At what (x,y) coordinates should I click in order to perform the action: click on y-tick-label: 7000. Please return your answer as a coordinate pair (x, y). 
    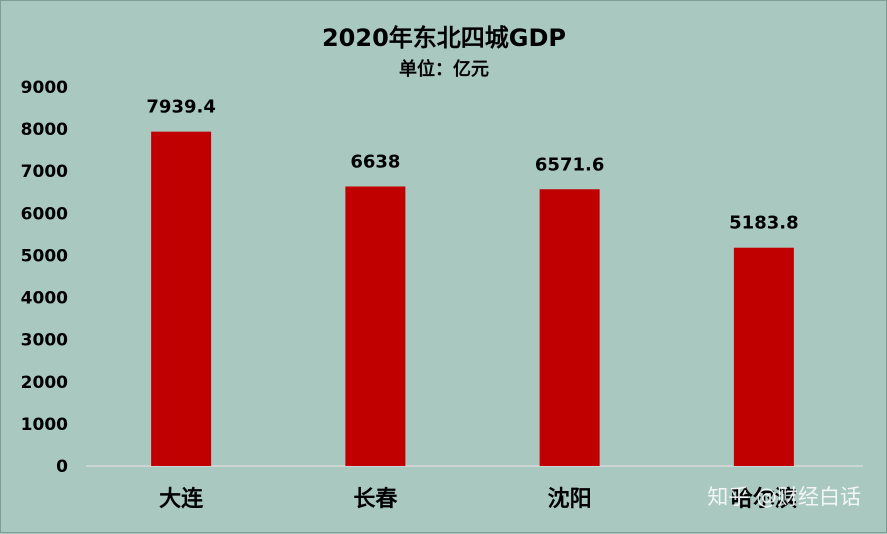
    Looking at the image, I should click on (44, 172).